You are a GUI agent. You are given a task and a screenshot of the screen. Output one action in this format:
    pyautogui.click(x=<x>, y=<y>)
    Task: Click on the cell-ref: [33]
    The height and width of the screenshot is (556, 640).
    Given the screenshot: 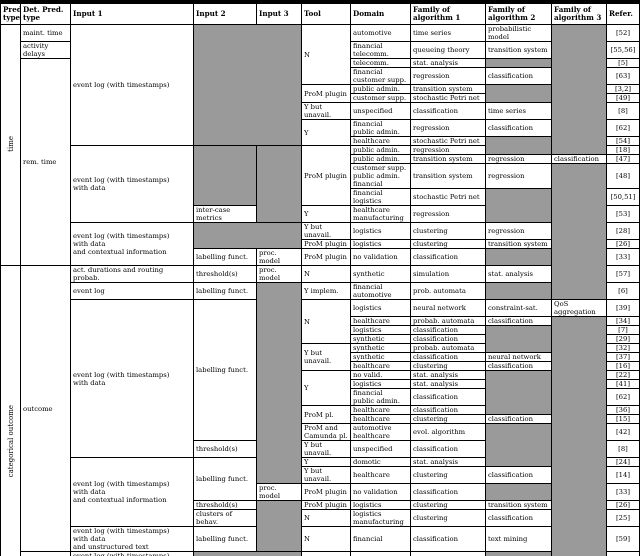 What is the action you would take?
    pyautogui.click(x=623, y=257)
    